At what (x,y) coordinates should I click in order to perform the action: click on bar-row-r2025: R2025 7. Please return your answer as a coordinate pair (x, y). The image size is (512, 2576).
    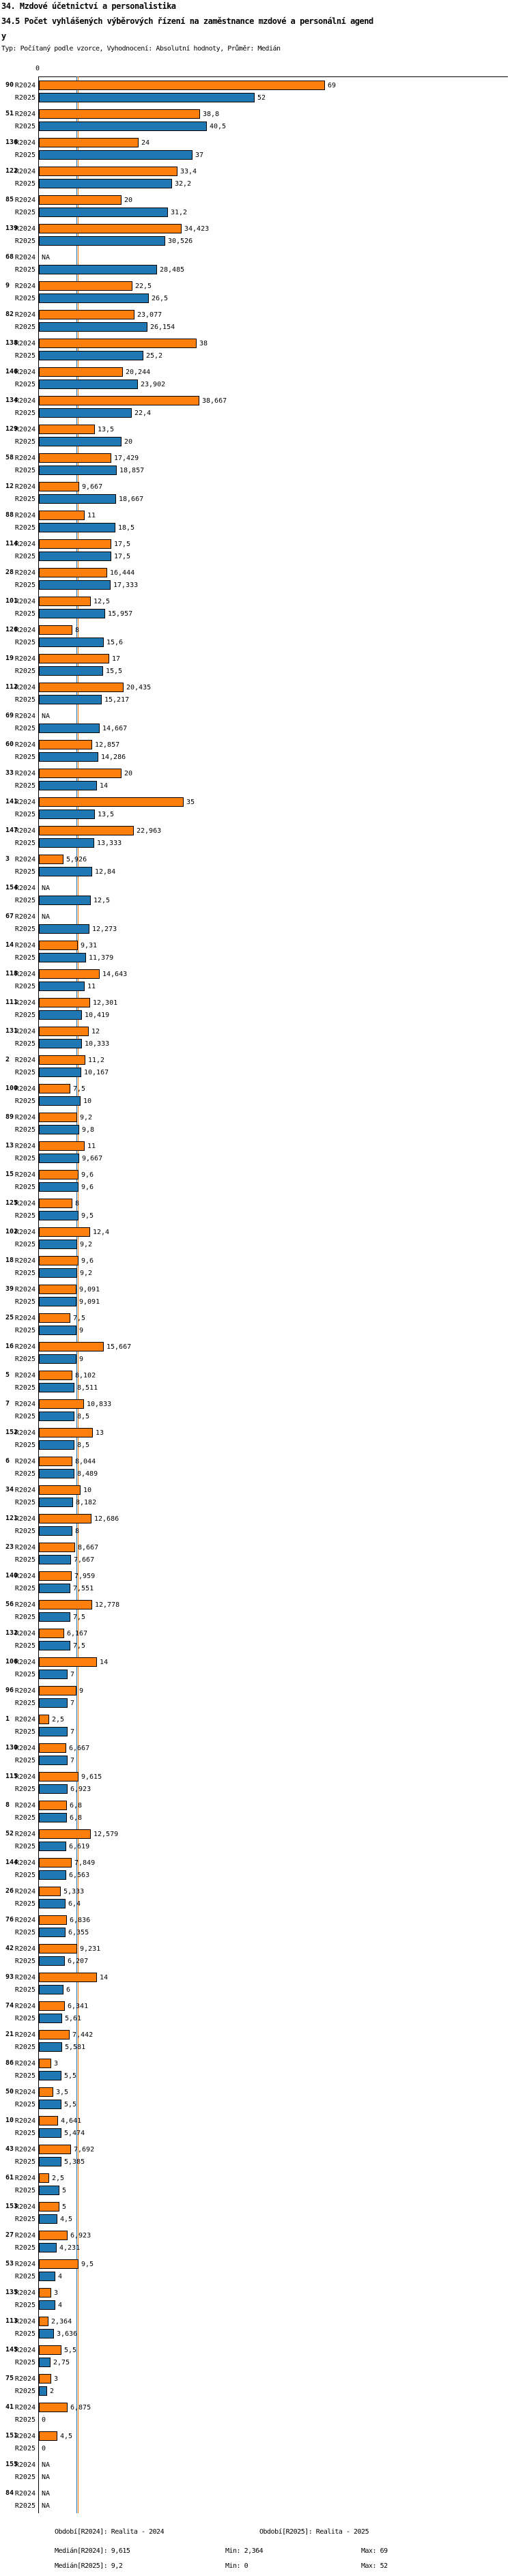
    Looking at the image, I should click on (256, 1733).